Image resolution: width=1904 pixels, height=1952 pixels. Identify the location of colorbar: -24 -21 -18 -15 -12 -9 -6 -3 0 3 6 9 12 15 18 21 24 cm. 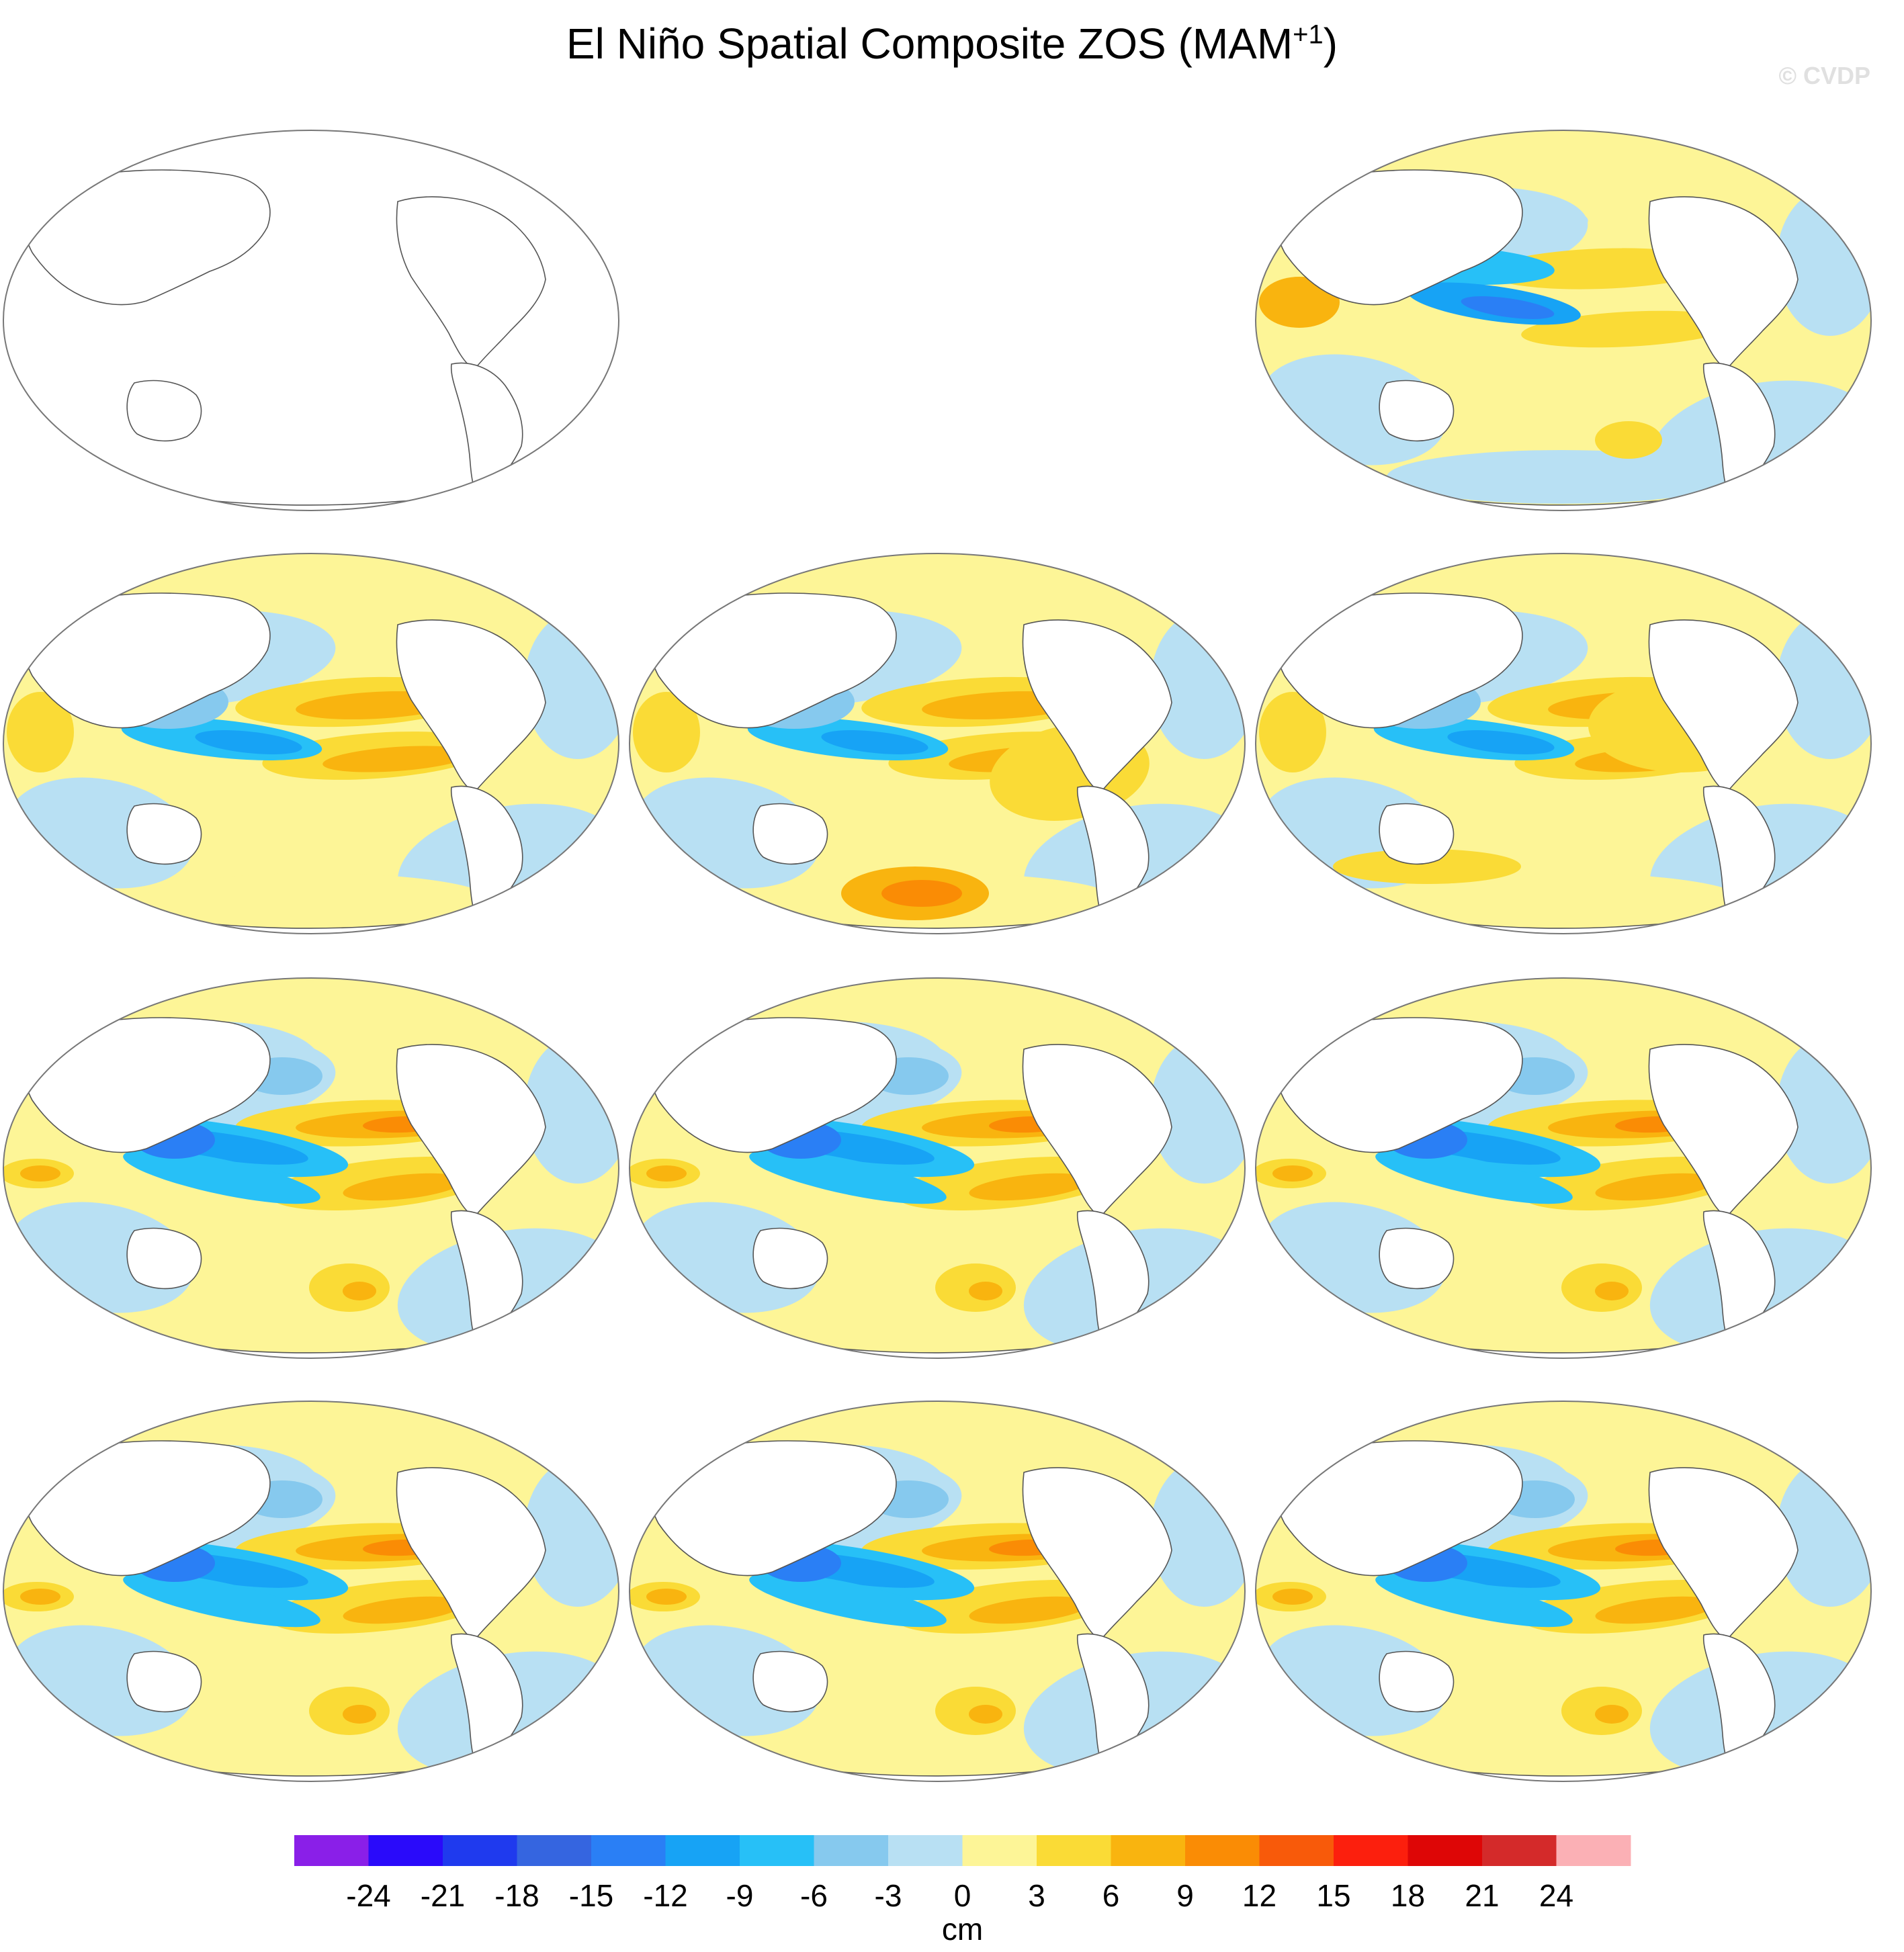
(963, 1891).